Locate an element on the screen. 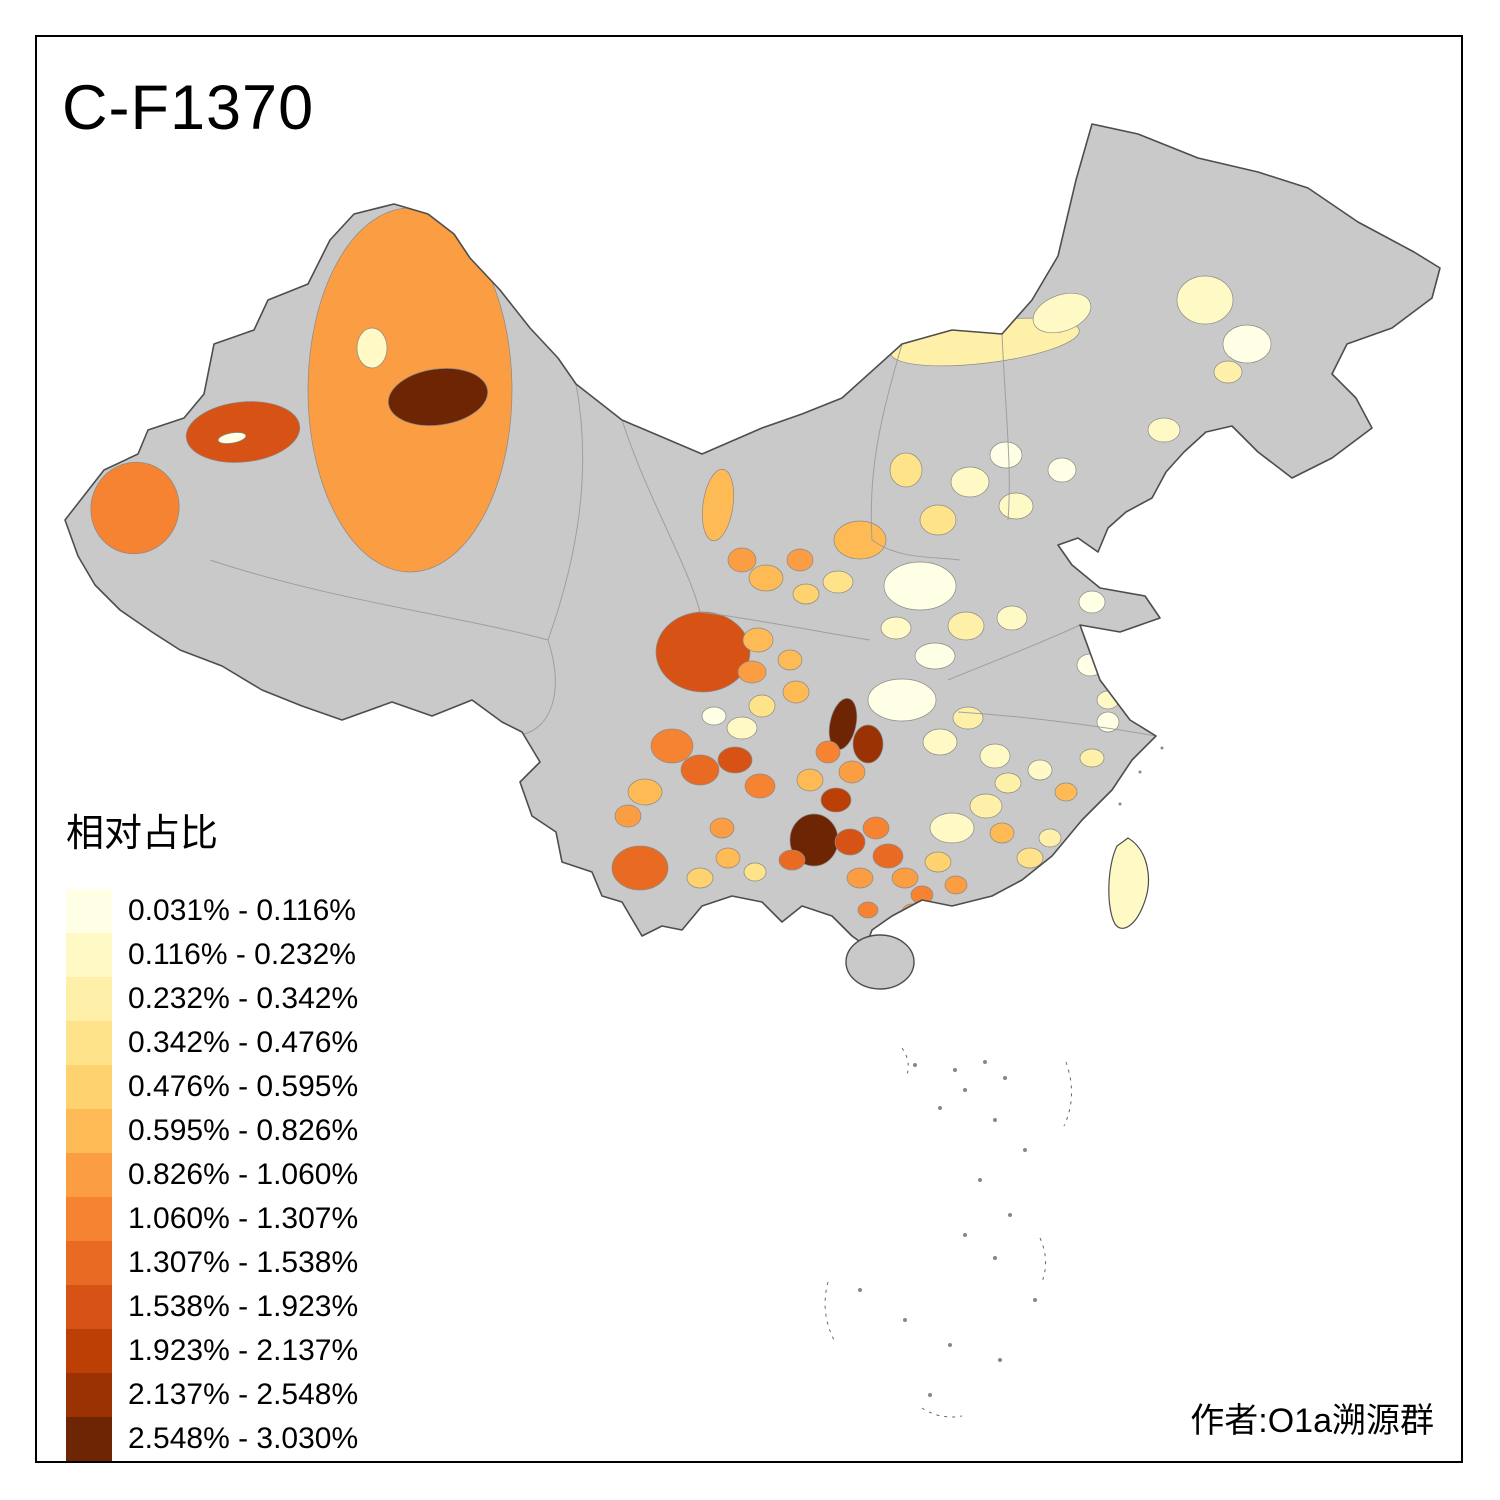 This screenshot has width=1500, height=1500. legend-row: 1.923% - 2.137% is located at coordinates (212, 1351).